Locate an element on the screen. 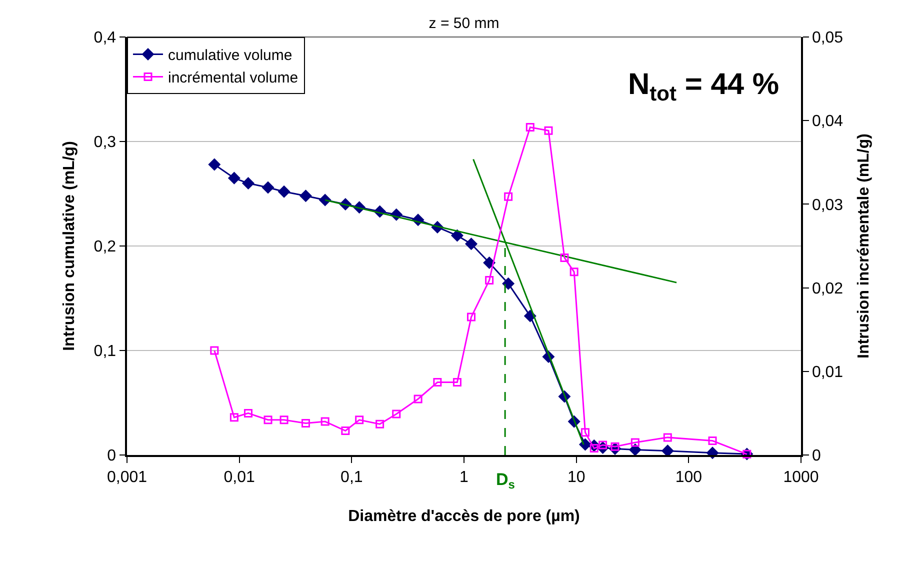 Image resolution: width=902 pixels, height=566 pixels. x-tick-label: 10 is located at coordinates (576, 477).